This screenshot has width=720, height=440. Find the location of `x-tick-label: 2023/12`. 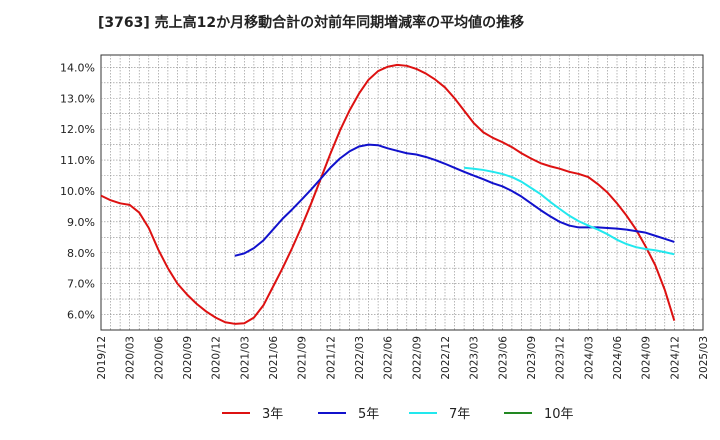

x-tick-label: 2023/12 is located at coordinates (561, 358).